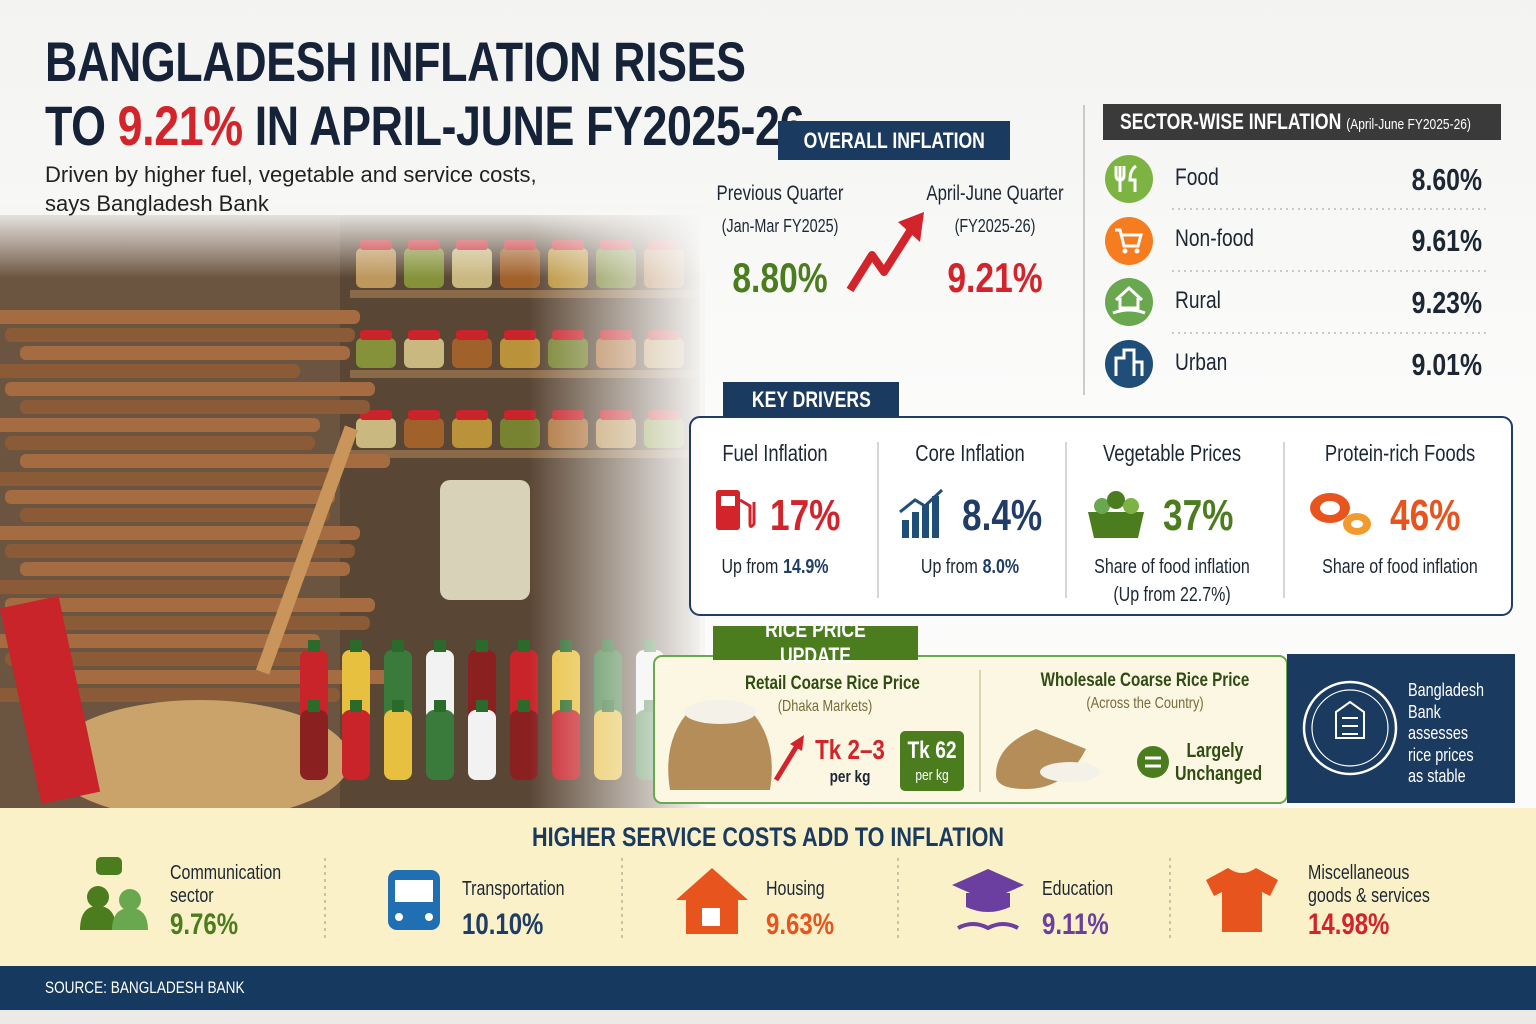 The height and width of the screenshot is (1024, 1536). I want to click on farm, so click(1129, 300).